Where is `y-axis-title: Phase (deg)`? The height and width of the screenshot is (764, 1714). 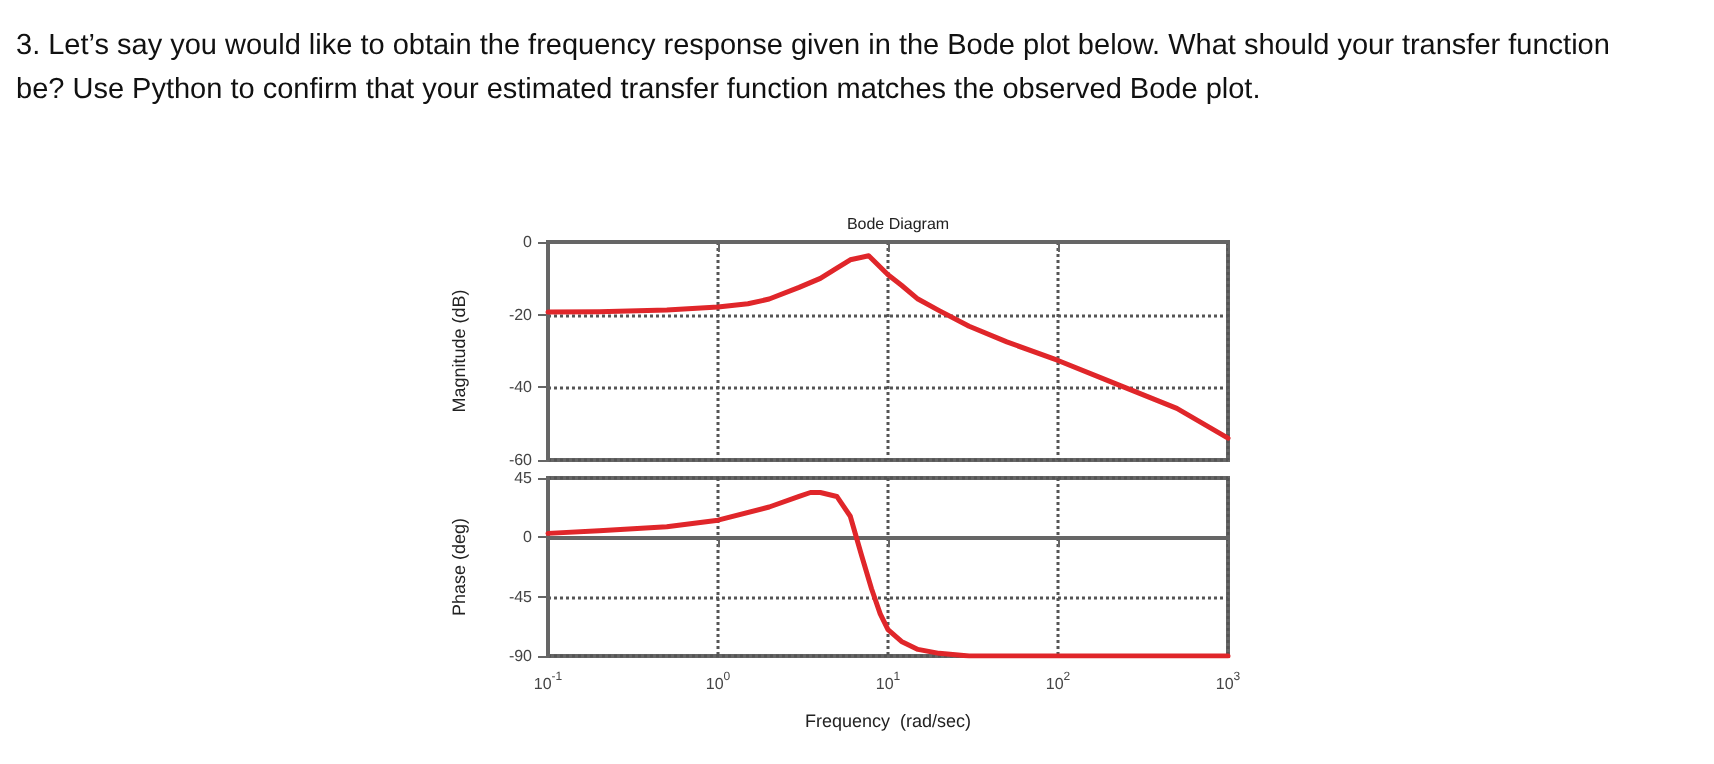
y-axis-title: Phase (deg) is located at coordinates (459, 567).